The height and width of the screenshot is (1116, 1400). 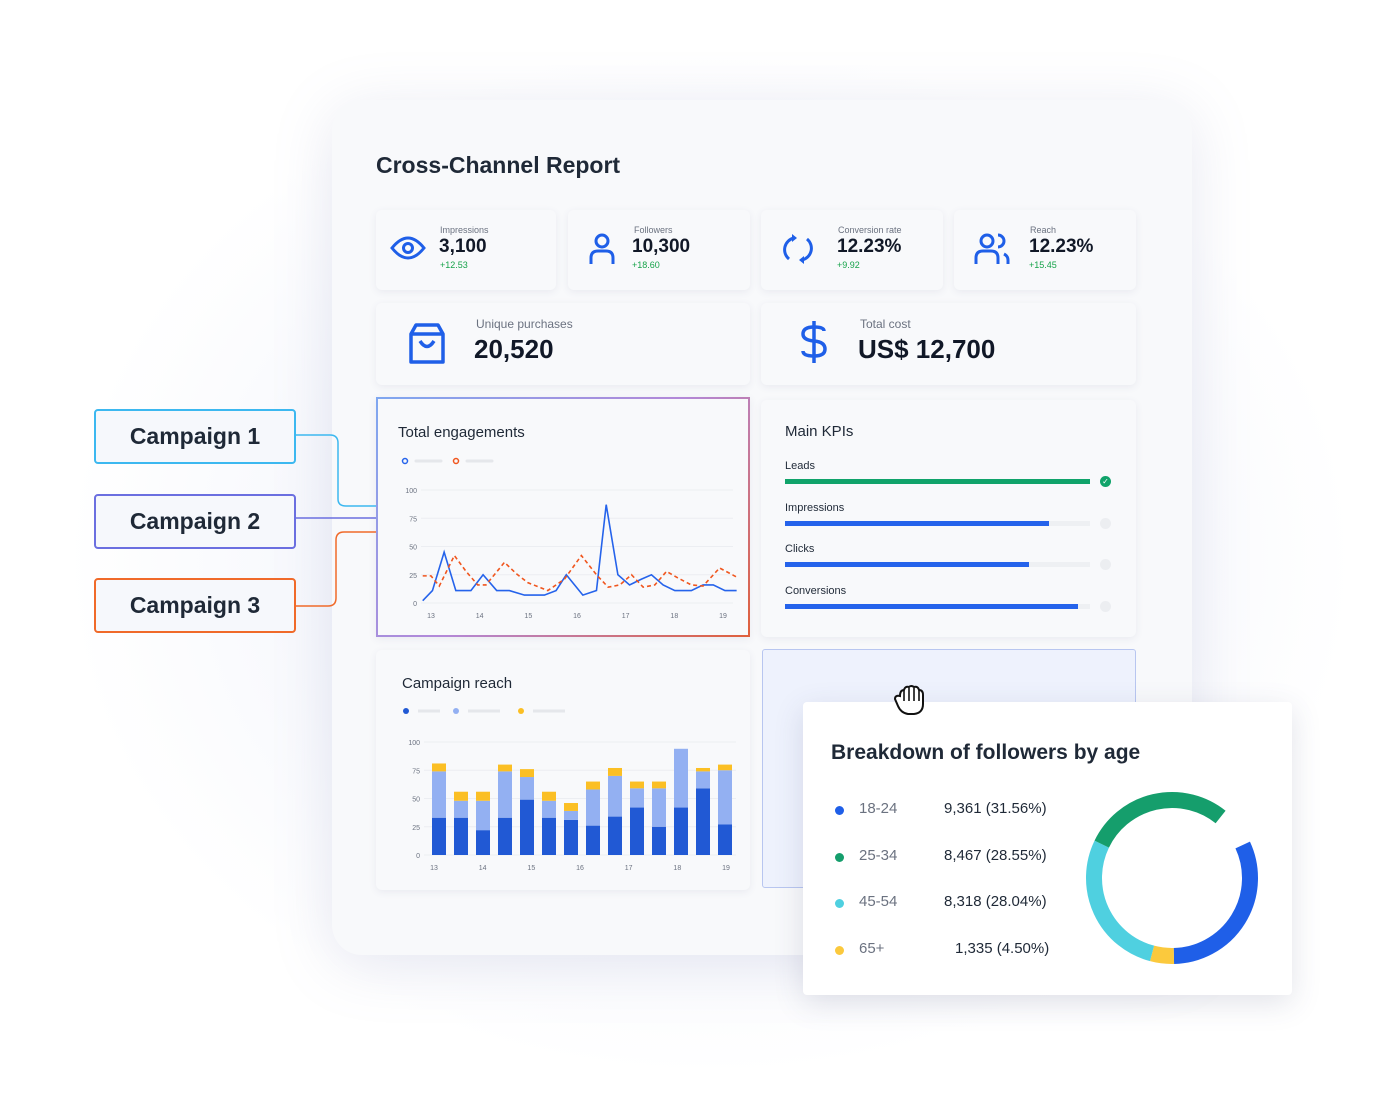 I want to click on metric-card-impressions, so click(x=466, y=250).